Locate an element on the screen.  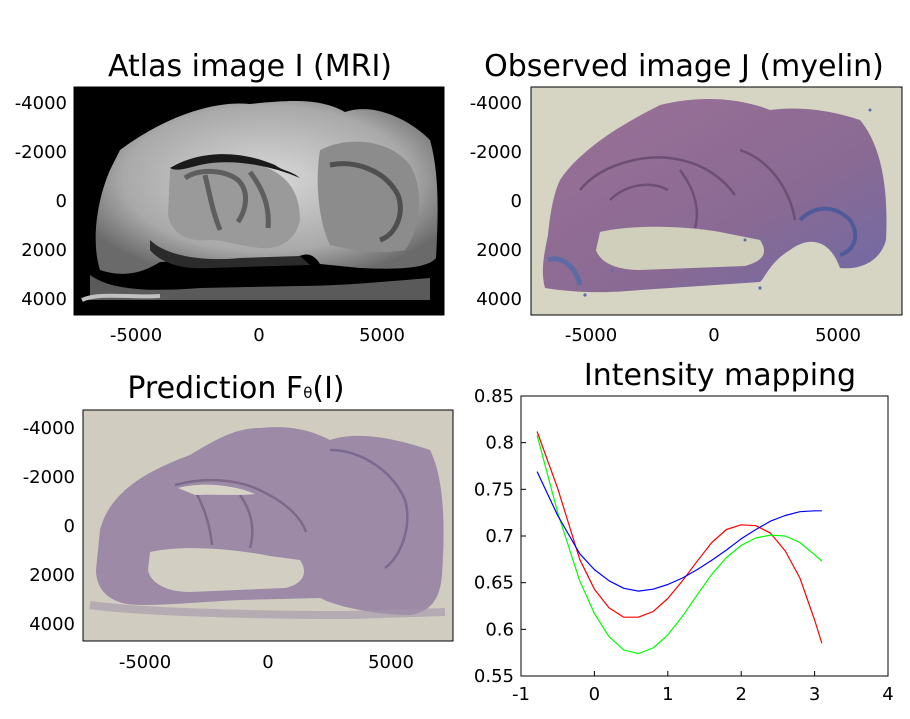
x-tick-label: 3 is located at coordinates (814, 694).